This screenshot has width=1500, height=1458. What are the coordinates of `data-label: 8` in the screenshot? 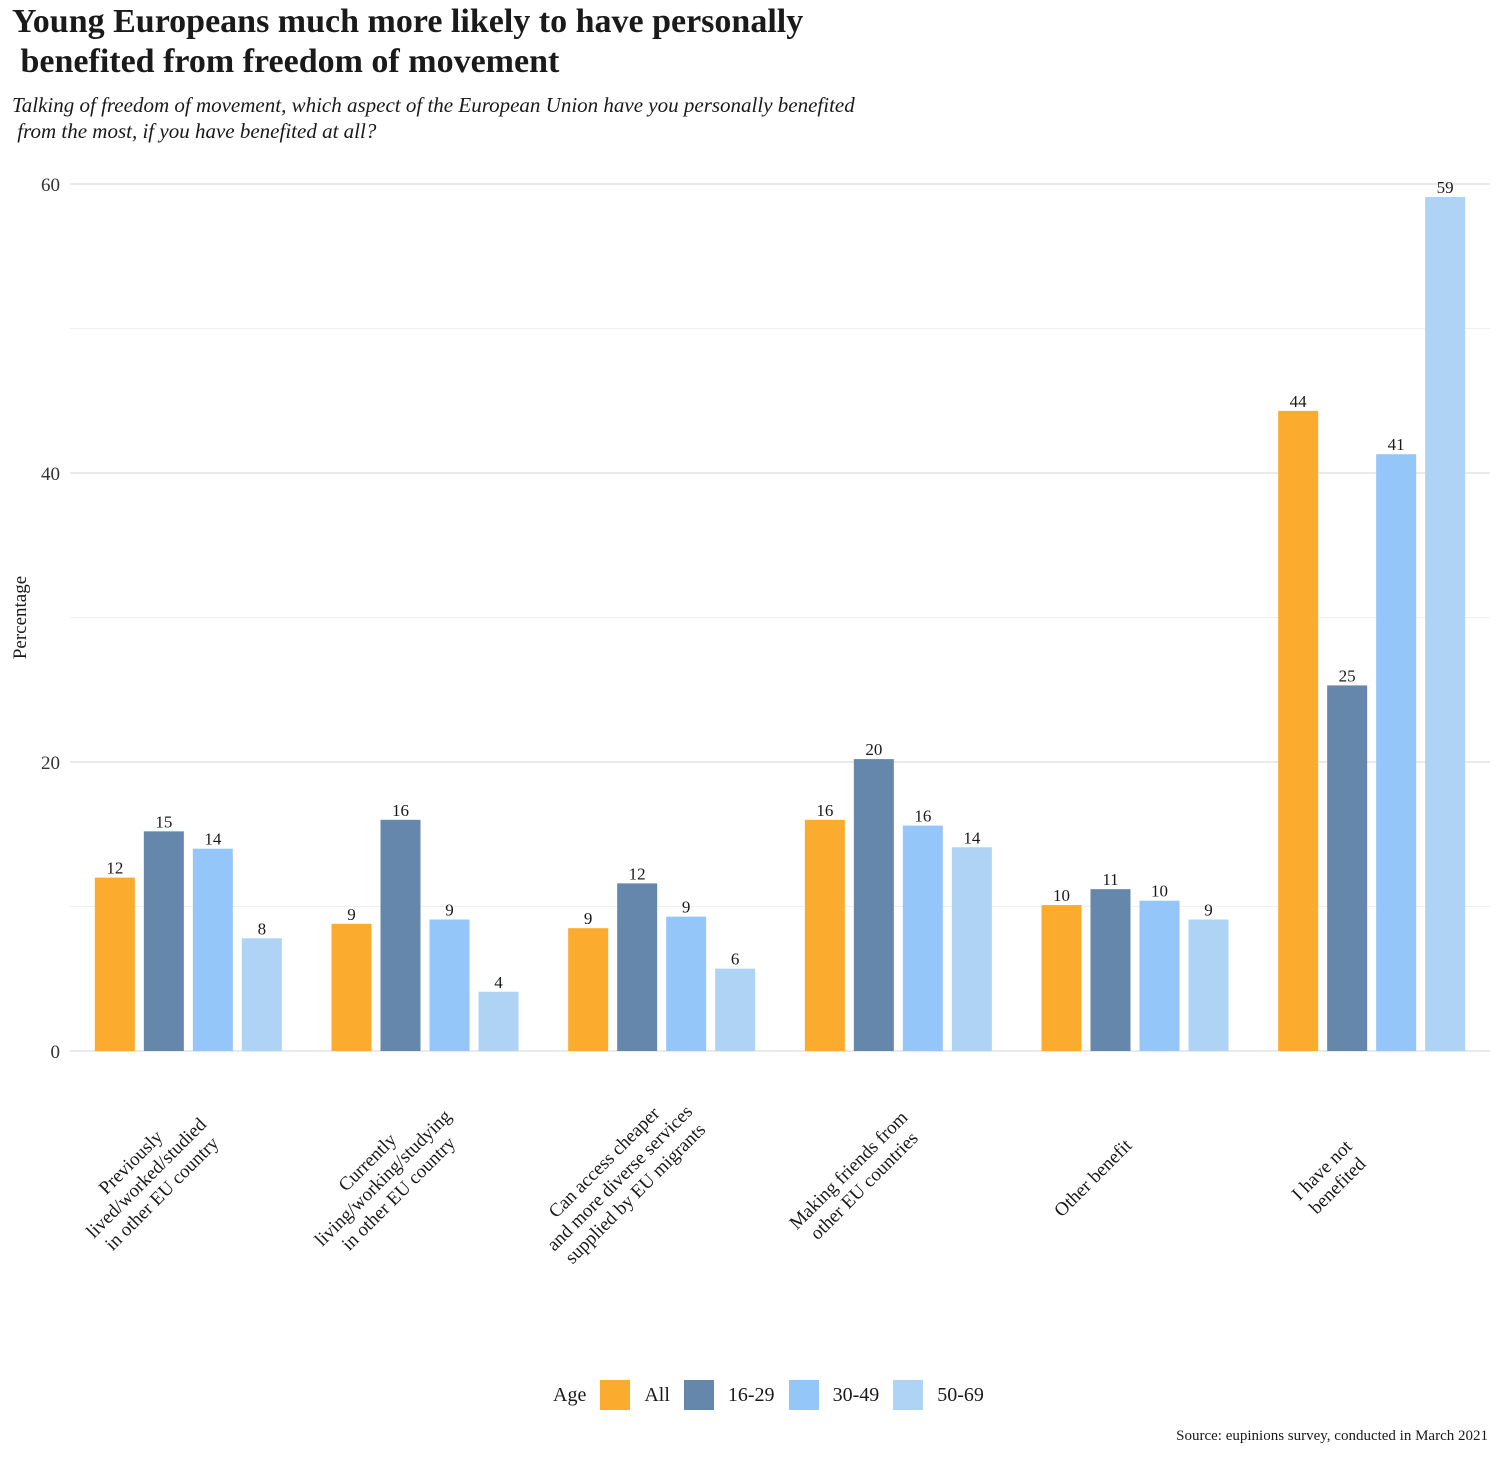 It's located at (262, 928).